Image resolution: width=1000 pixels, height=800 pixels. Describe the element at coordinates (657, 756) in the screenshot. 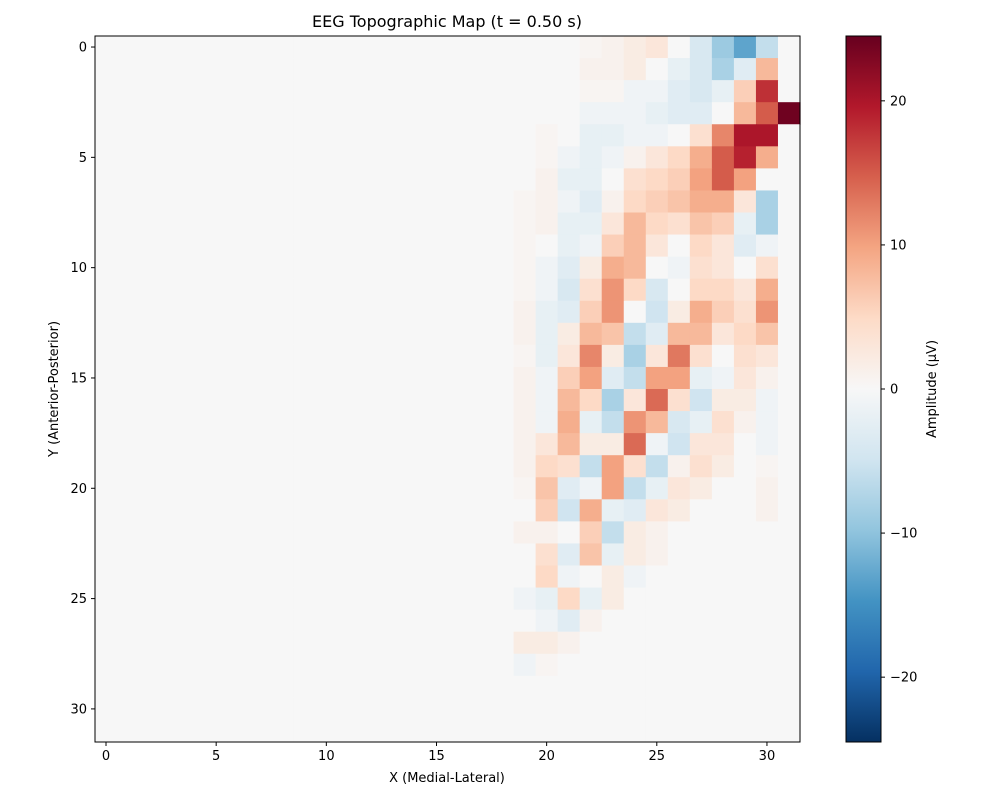

I see `x-tick-label: 25` at that location.